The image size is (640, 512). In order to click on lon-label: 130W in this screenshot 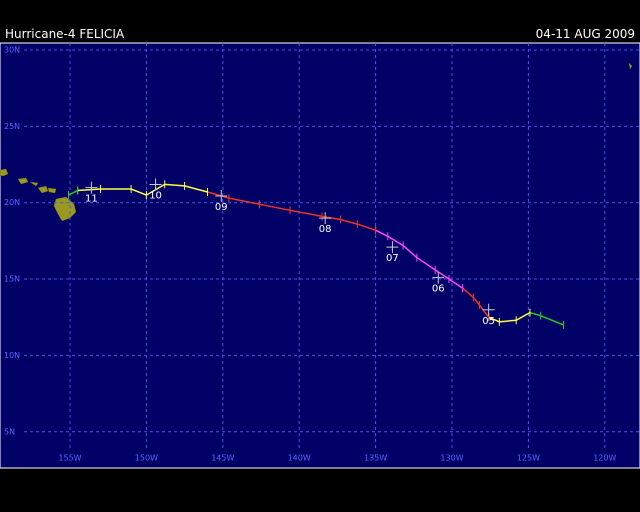, I will do `click(451, 458)`.